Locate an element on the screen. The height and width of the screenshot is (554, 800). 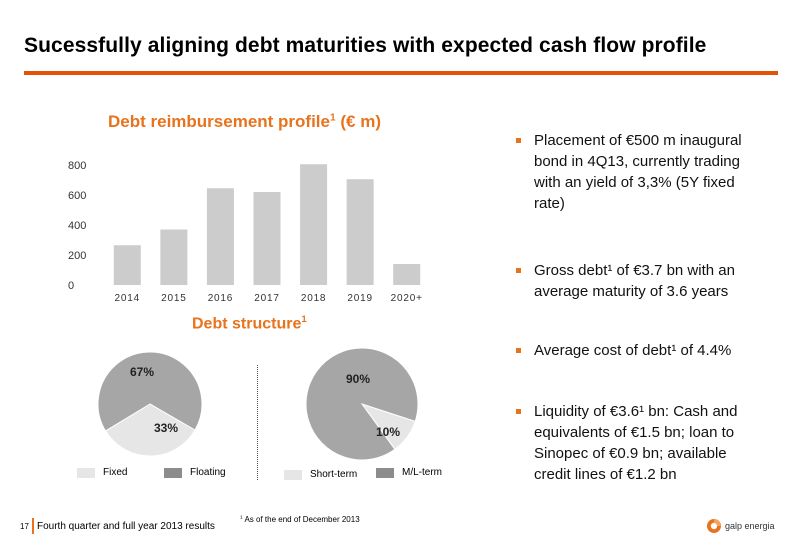
short-long-term-pie-value-label: 90% is located at coordinates (358, 379).